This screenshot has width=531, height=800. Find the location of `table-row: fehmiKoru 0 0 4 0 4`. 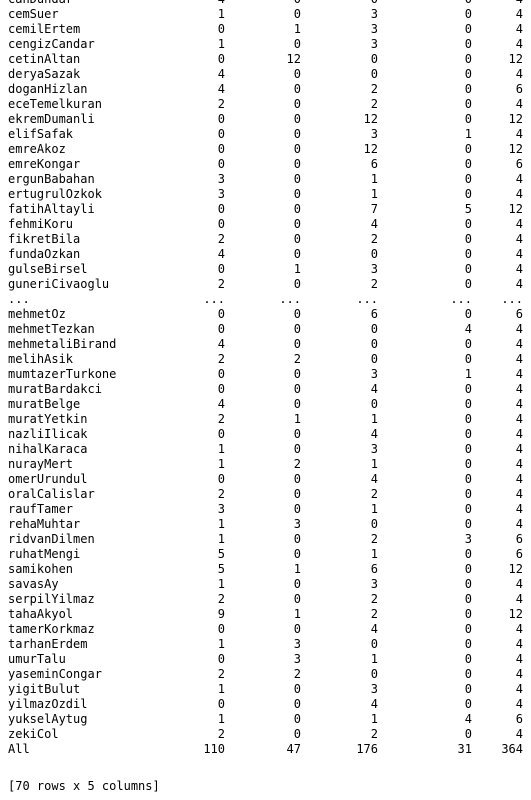

table-row: fehmiKoru 0 0 4 0 4 is located at coordinates (265, 224).